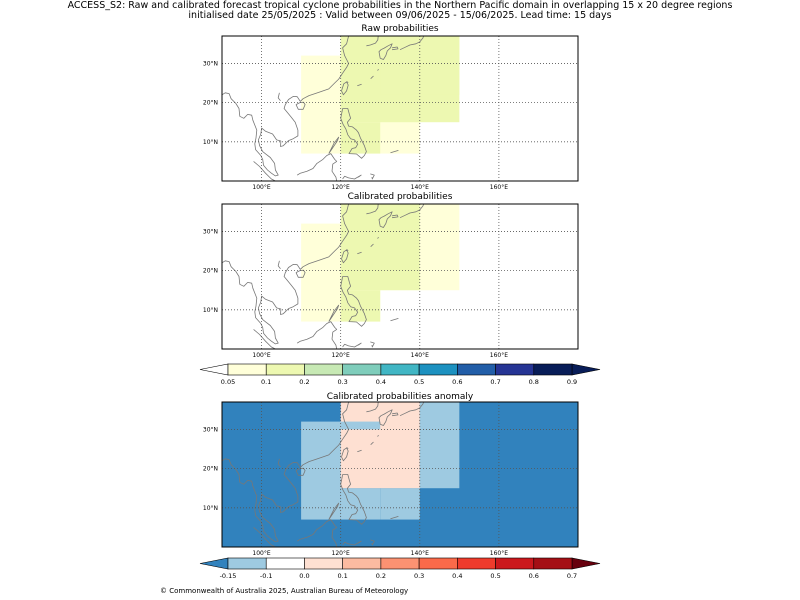 The height and width of the screenshot is (600, 800). I want to click on colorbar-tick-label: 0.05, so click(228, 382).